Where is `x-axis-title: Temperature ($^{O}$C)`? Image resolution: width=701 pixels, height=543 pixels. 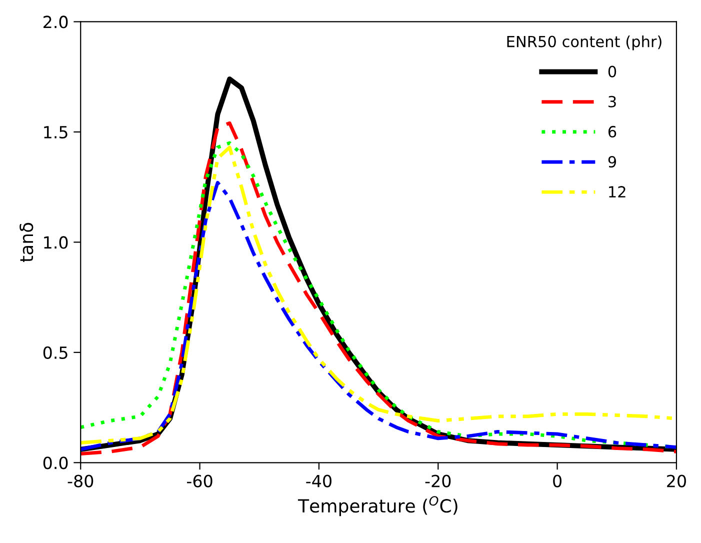
x-axis-title: Temperature ($^{O}$C) is located at coordinates (378, 506).